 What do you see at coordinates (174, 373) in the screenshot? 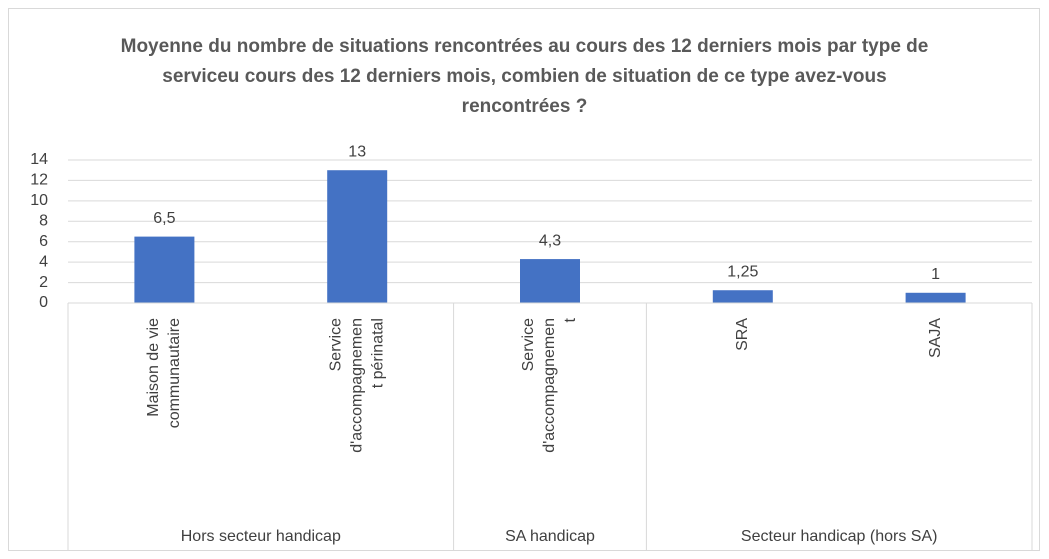
I see `x-tick-label: communautaire` at bounding box center [174, 373].